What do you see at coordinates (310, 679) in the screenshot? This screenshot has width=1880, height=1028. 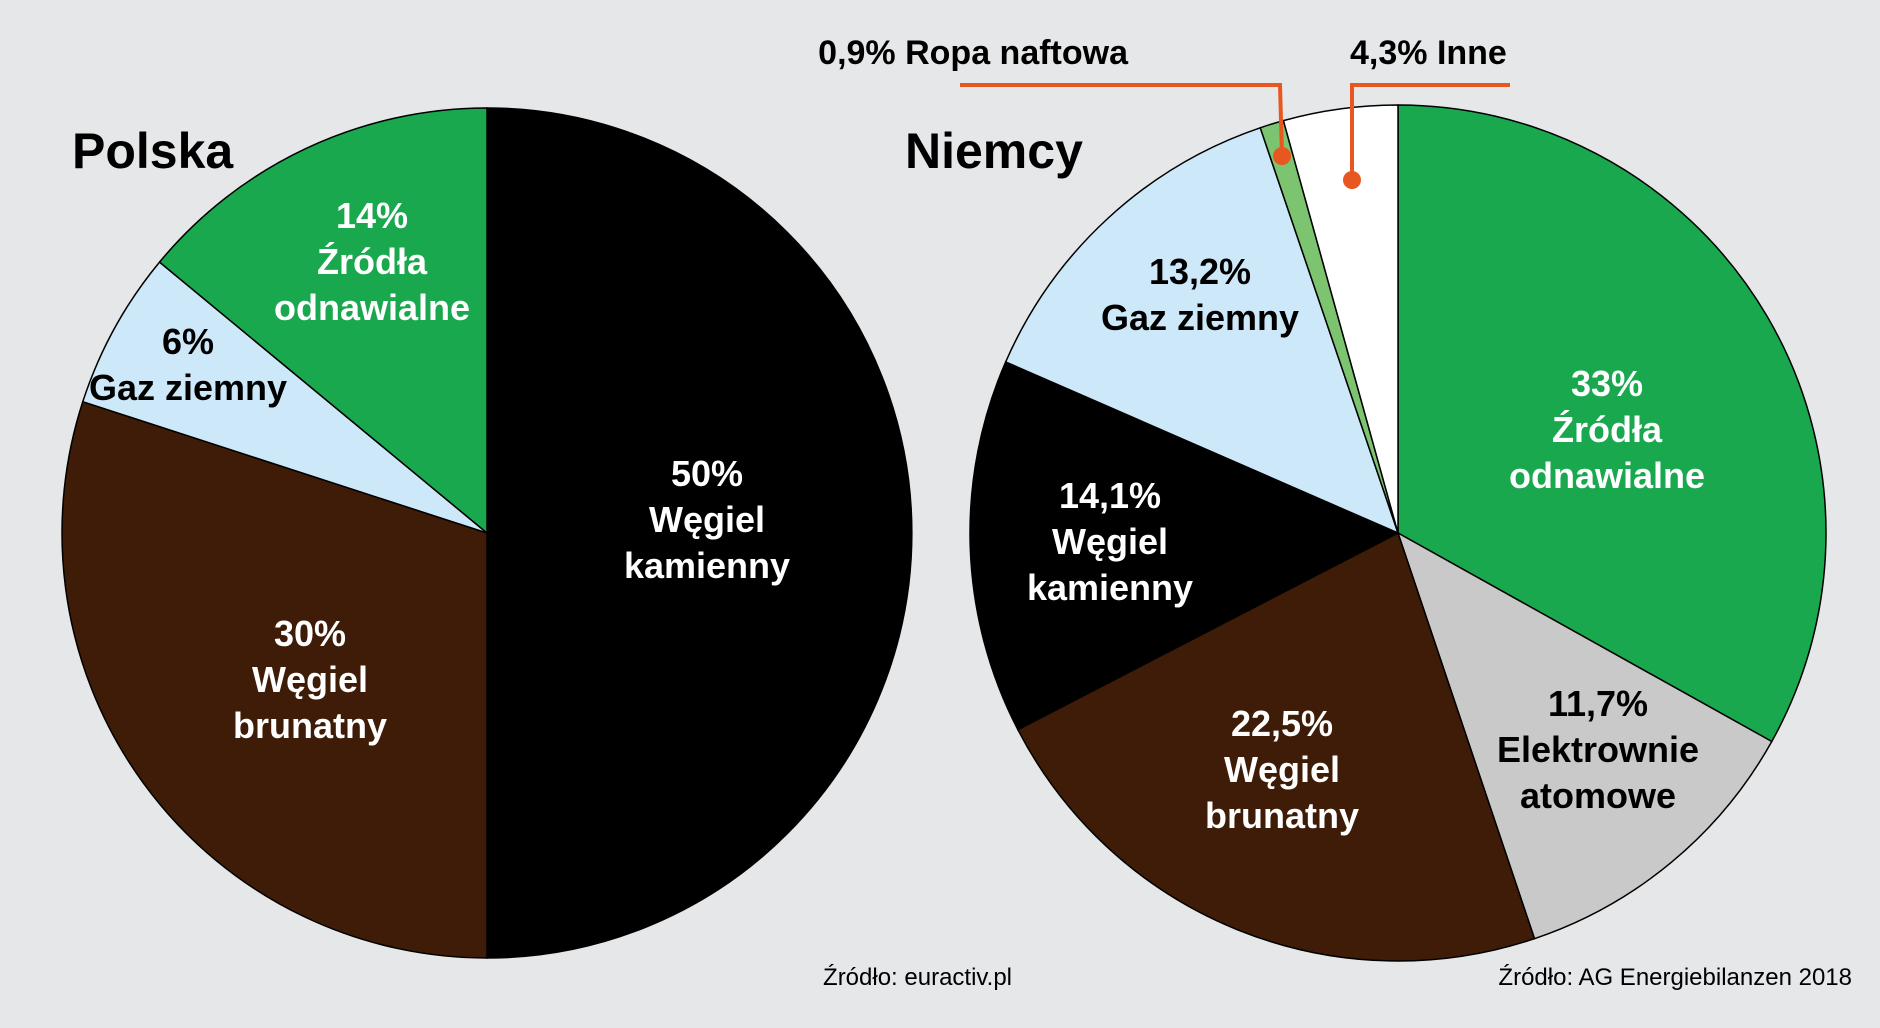 I see `slice-label: 30% Węgiel brunatny` at bounding box center [310, 679].